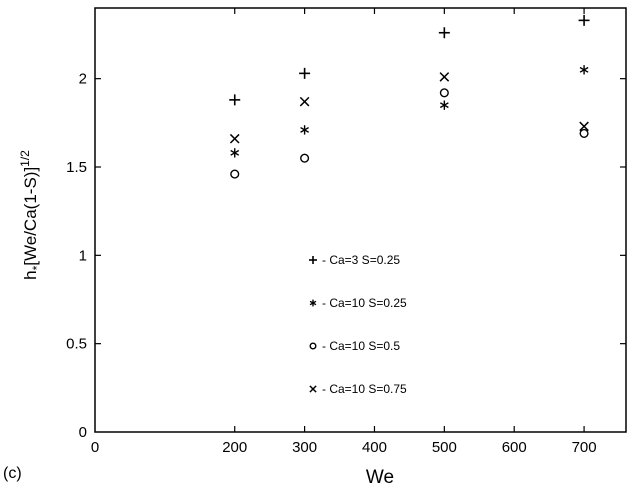 The image size is (637, 489). What do you see at coordinates (374, 447) in the screenshot?
I see `x-tick-label: 400` at bounding box center [374, 447].